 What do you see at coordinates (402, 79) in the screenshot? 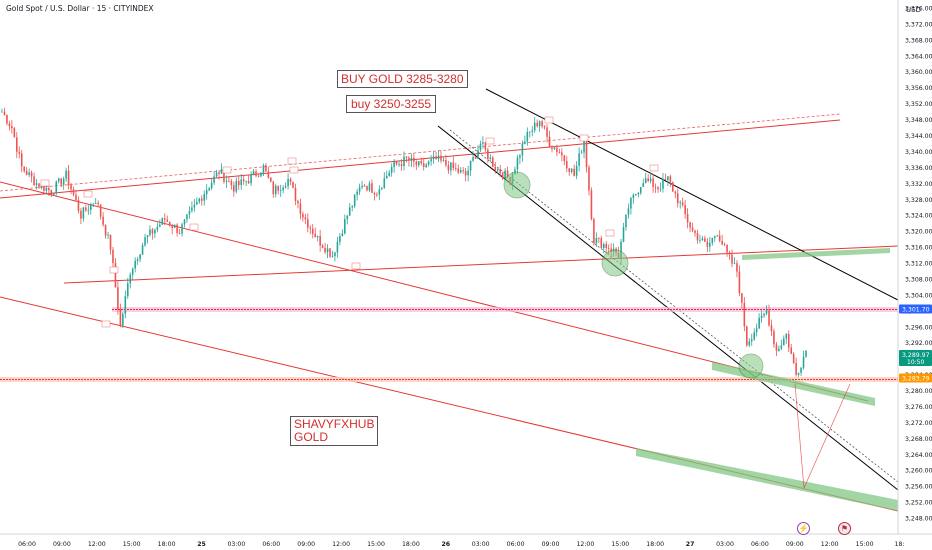
I see `buy-gold-note: BUY GOLD 3285-3280` at bounding box center [402, 79].